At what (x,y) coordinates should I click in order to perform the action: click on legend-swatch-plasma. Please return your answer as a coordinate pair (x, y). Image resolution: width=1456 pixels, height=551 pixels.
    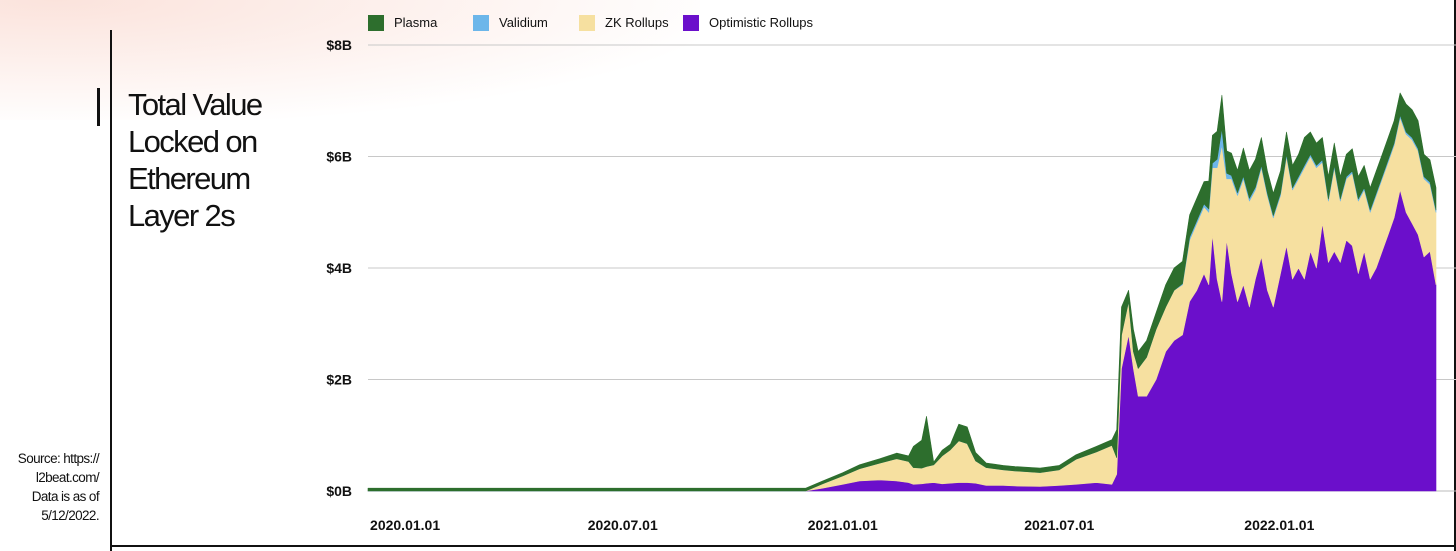
    Looking at the image, I should click on (376, 23).